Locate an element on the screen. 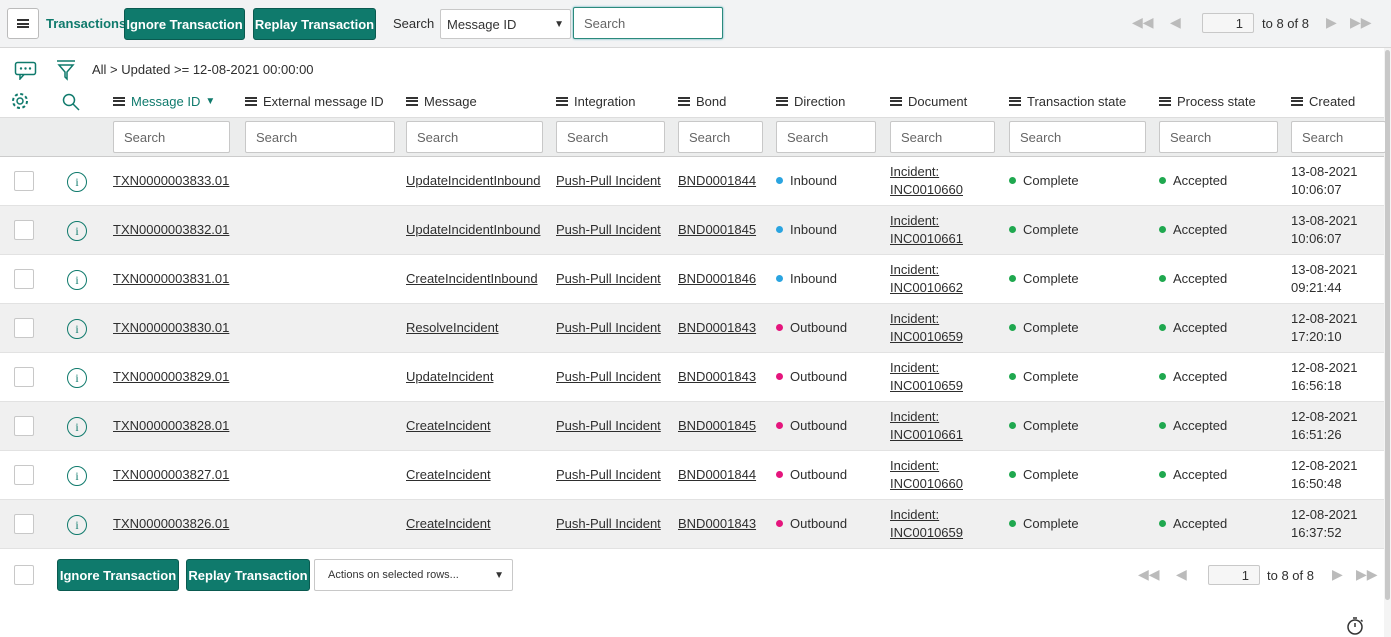 This screenshot has width=1391, height=637. search-field-select: Message ID▼ is located at coordinates (505, 24).